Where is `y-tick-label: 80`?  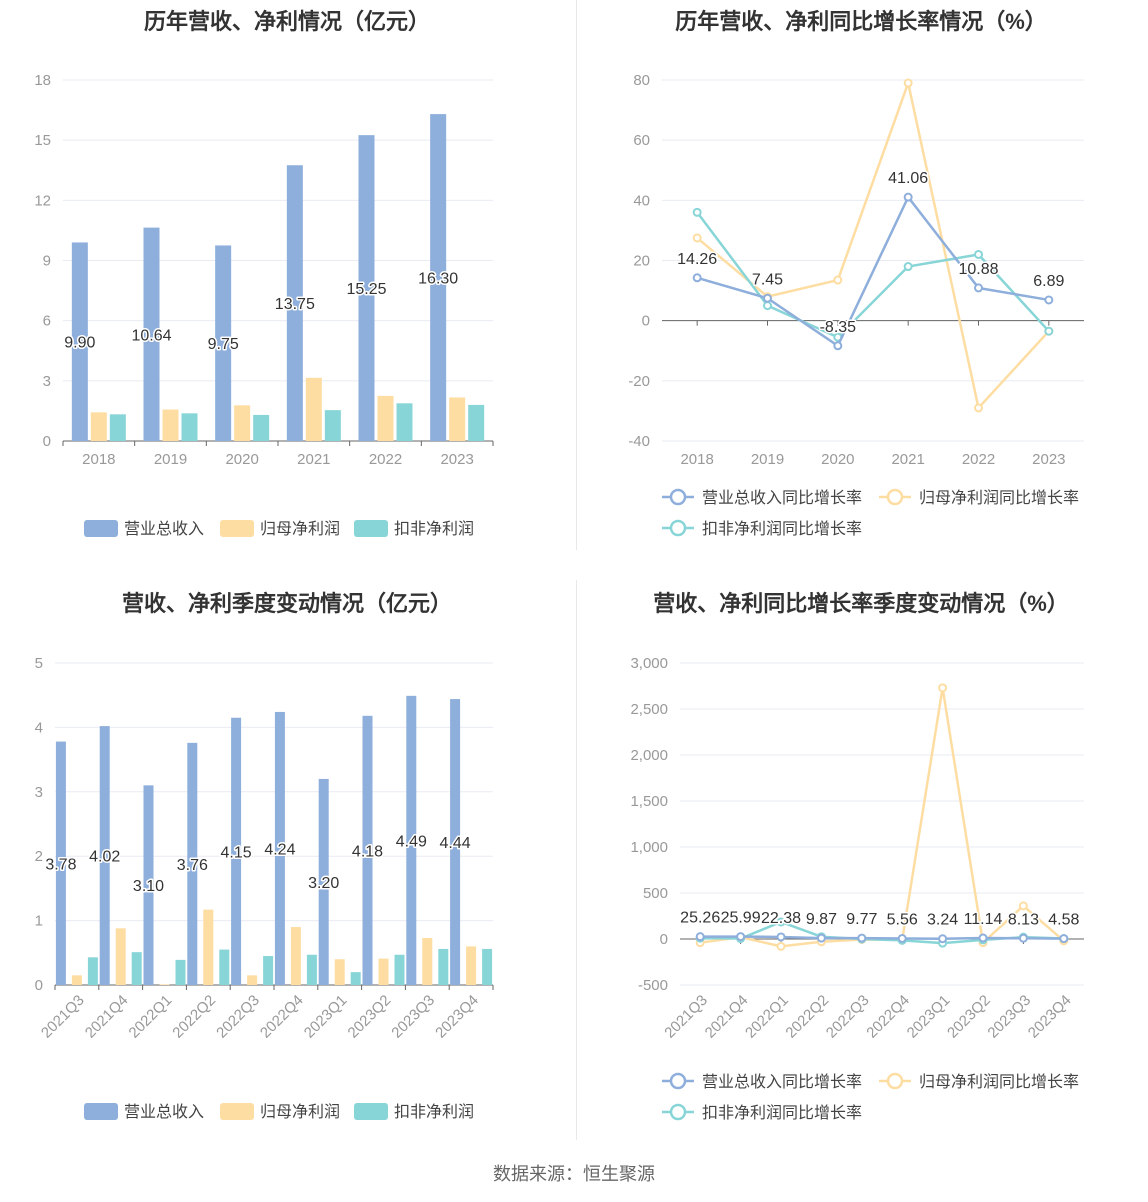
y-tick-label: 80 is located at coordinates (641, 80).